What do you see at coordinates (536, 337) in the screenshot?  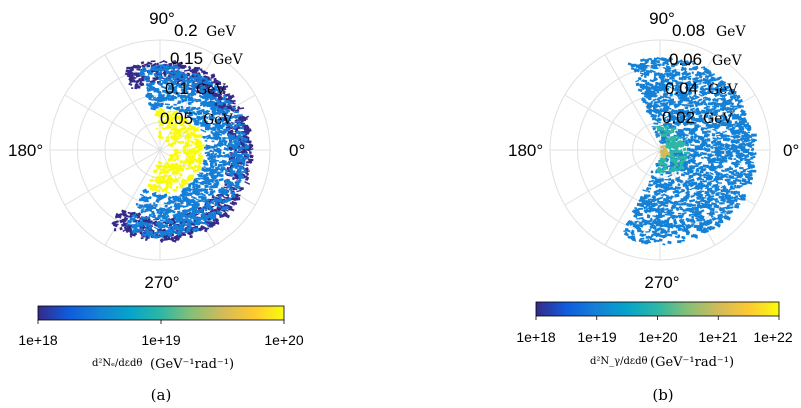 I see `panel-b-colorbar-tick-1e+18: 1e+18` at bounding box center [536, 337].